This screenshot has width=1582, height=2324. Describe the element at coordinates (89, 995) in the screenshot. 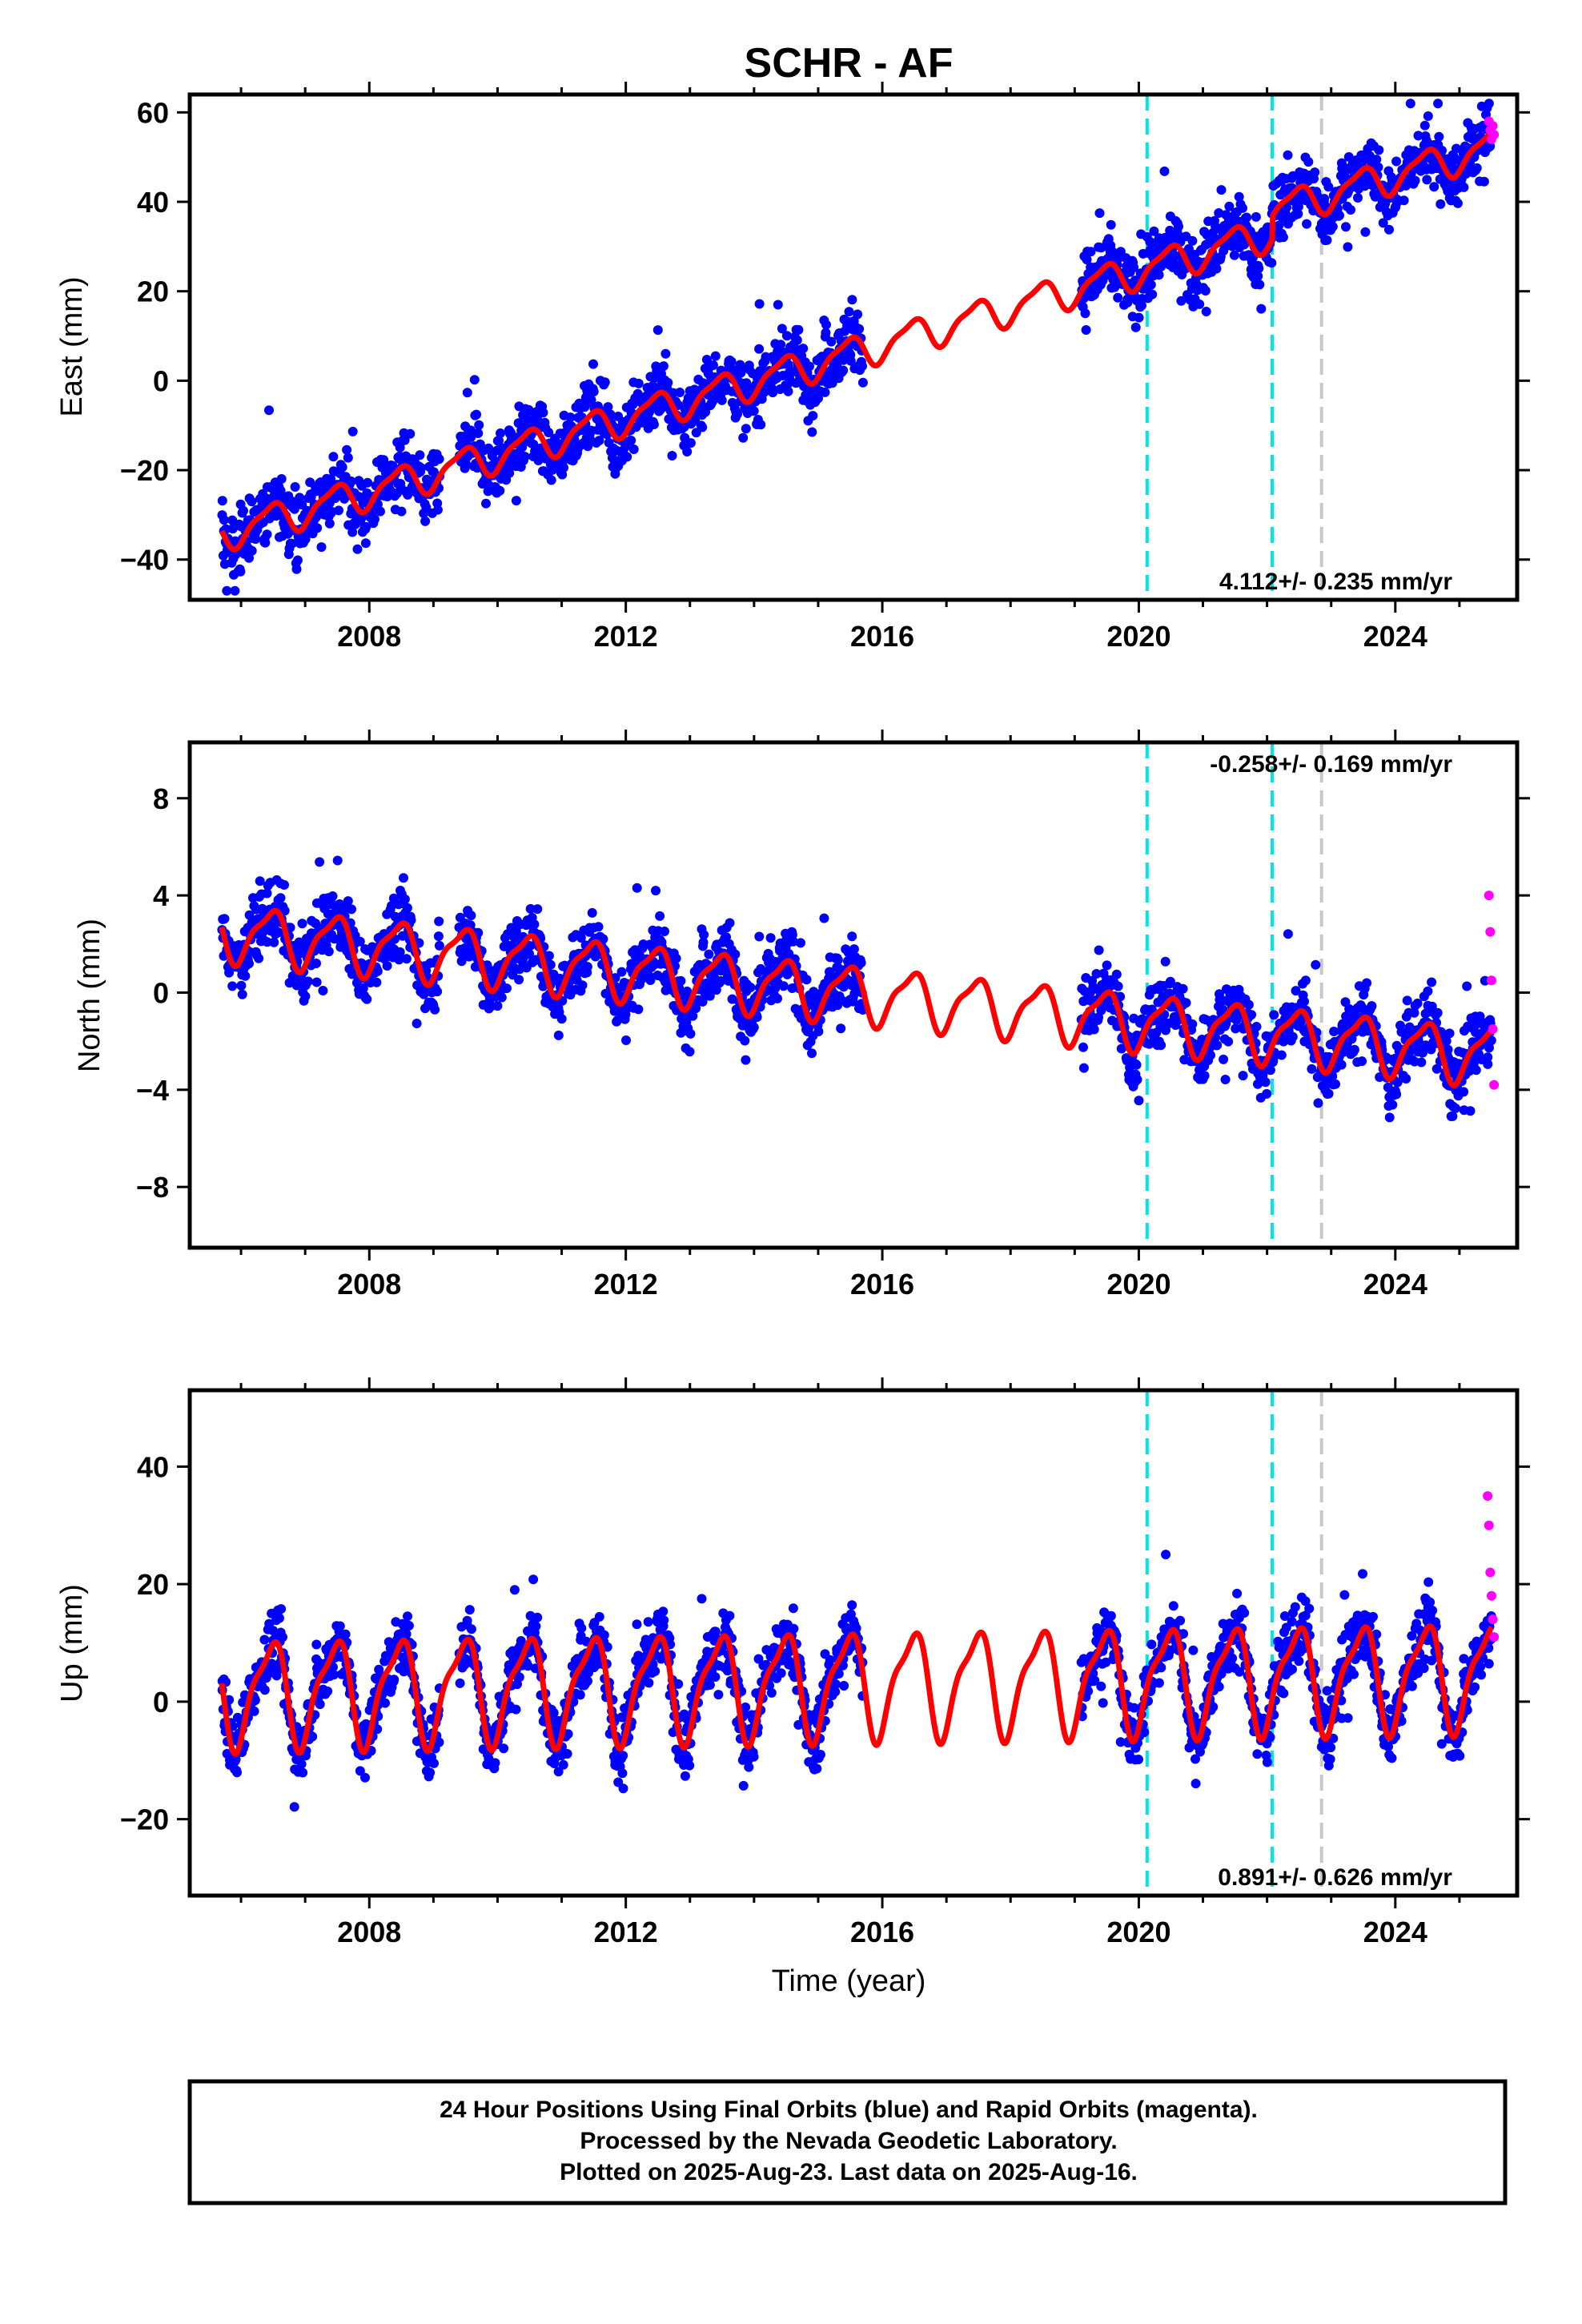

I see `north-ylabel: North (mm)` at that location.